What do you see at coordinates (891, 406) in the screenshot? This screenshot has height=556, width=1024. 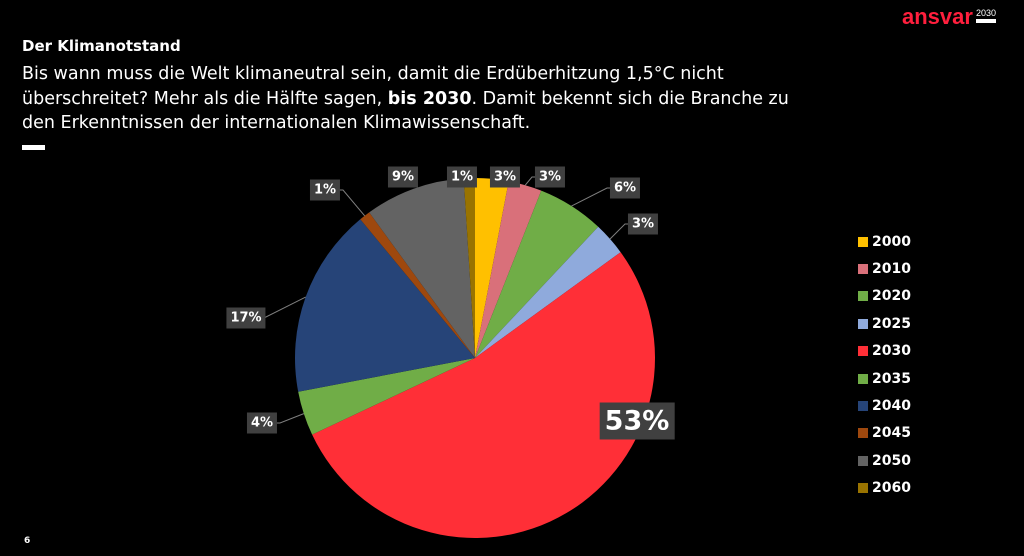 I see `legend-label: 2040` at bounding box center [891, 406].